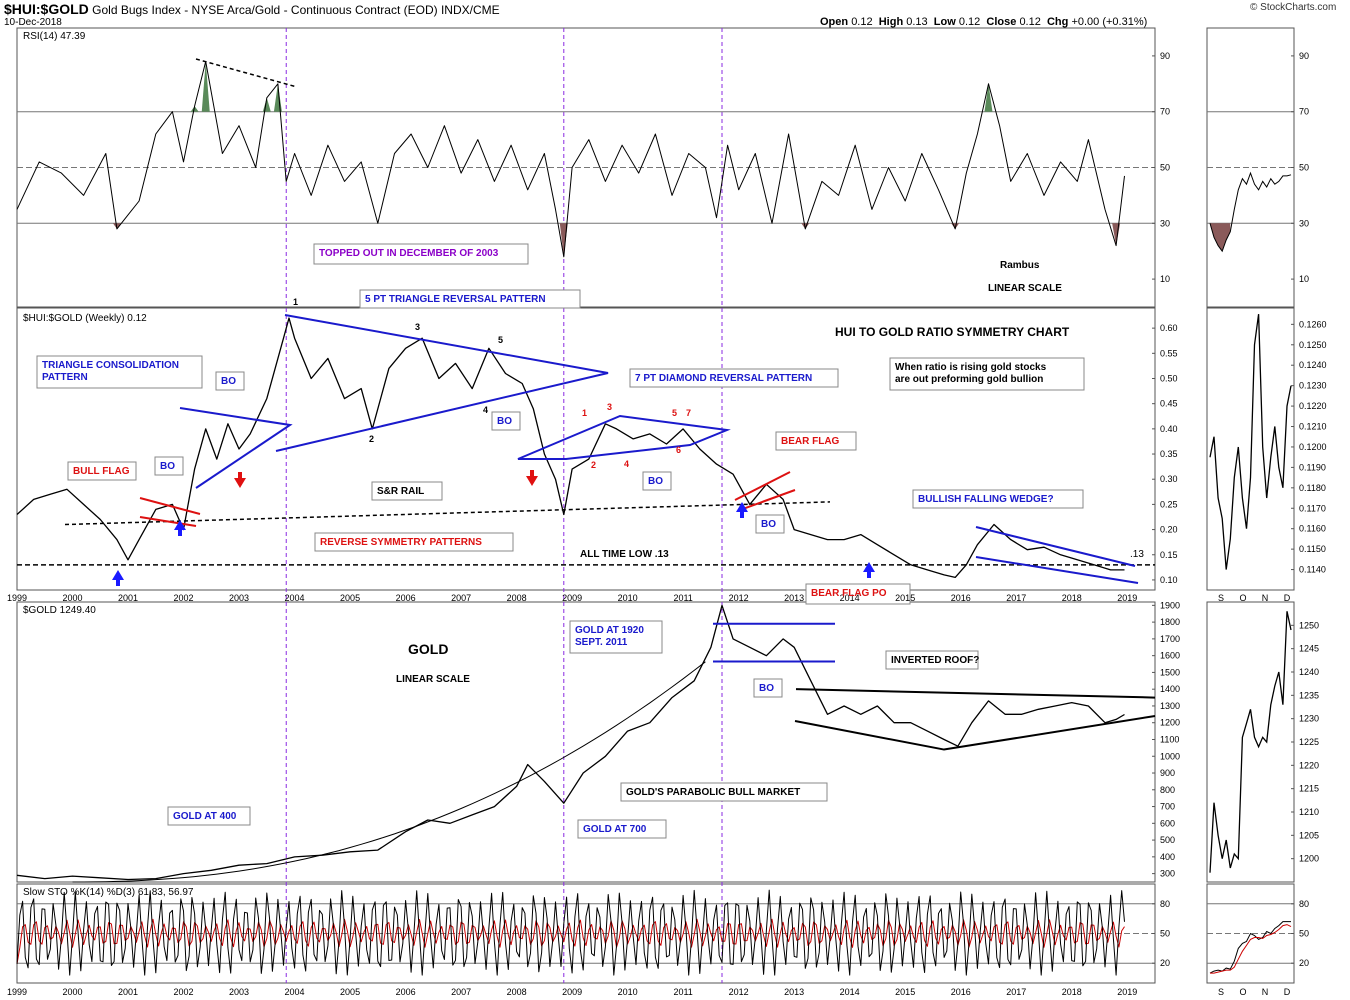 This screenshot has width=1350, height=1000. Describe the element at coordinates (917, 22) in the screenshot. I see `high-value: 0.13` at that location.